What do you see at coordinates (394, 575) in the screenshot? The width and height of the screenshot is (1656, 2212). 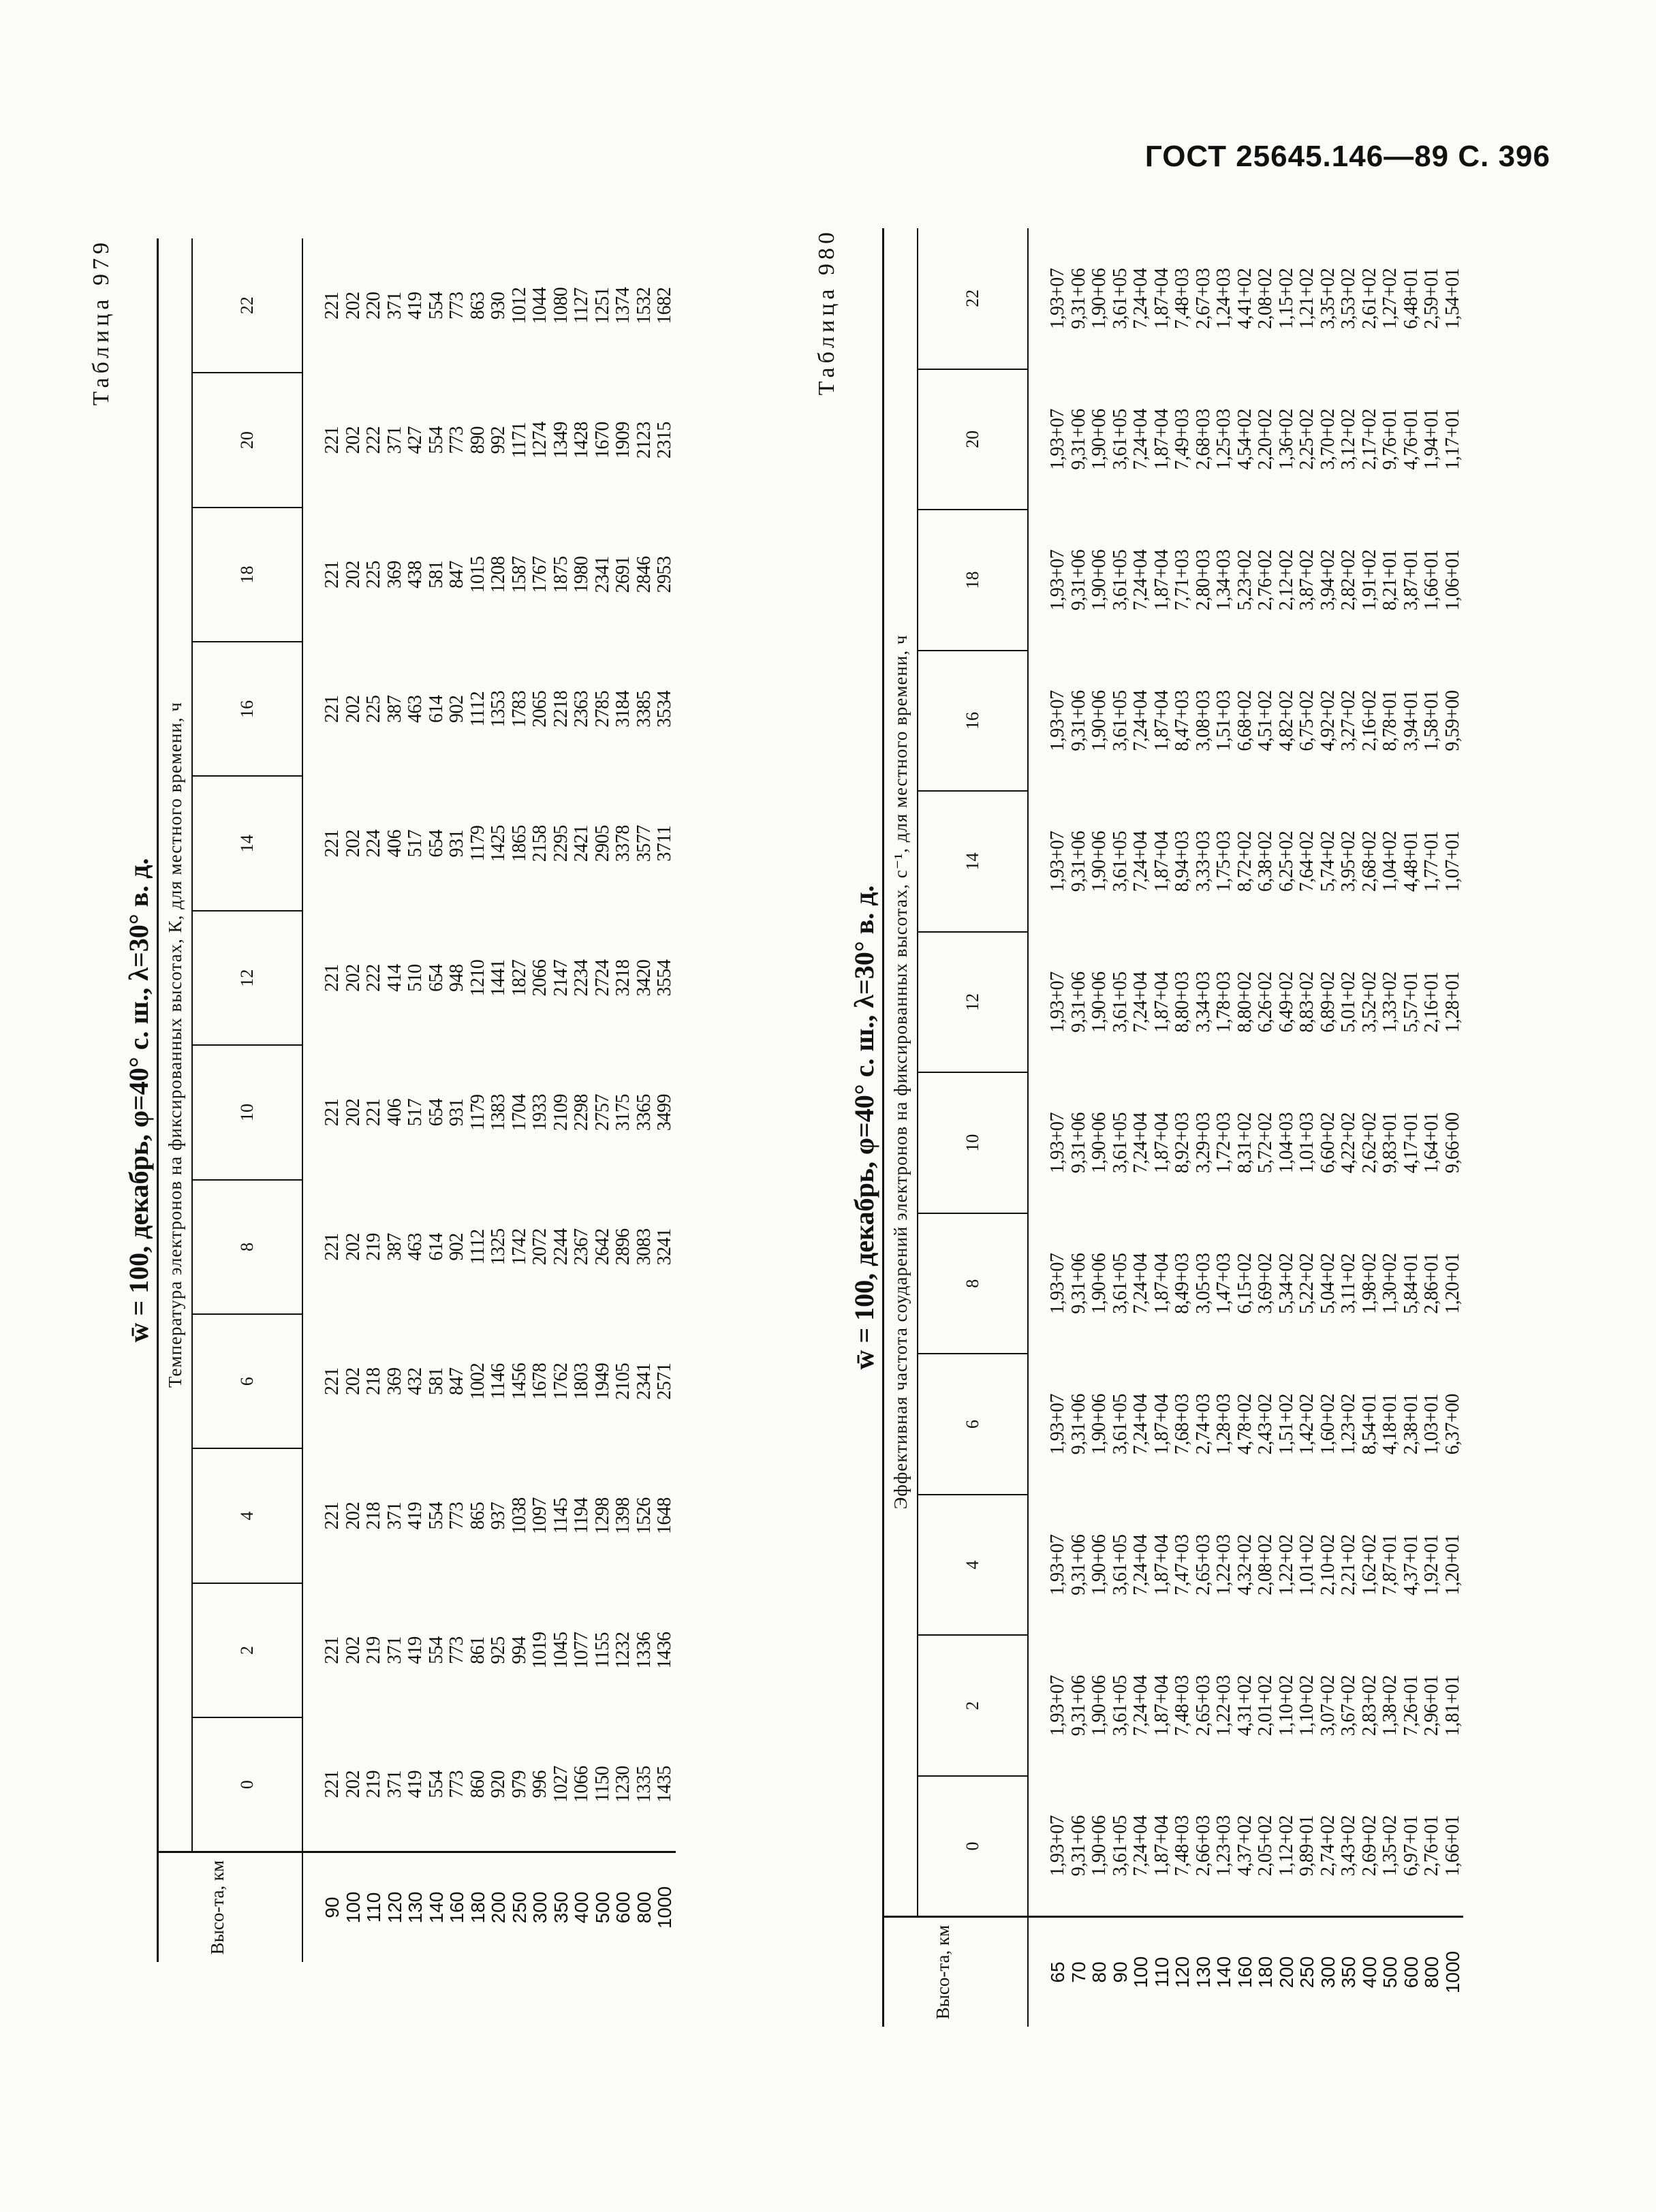 I see `table-979-cell: 369` at bounding box center [394, 575].